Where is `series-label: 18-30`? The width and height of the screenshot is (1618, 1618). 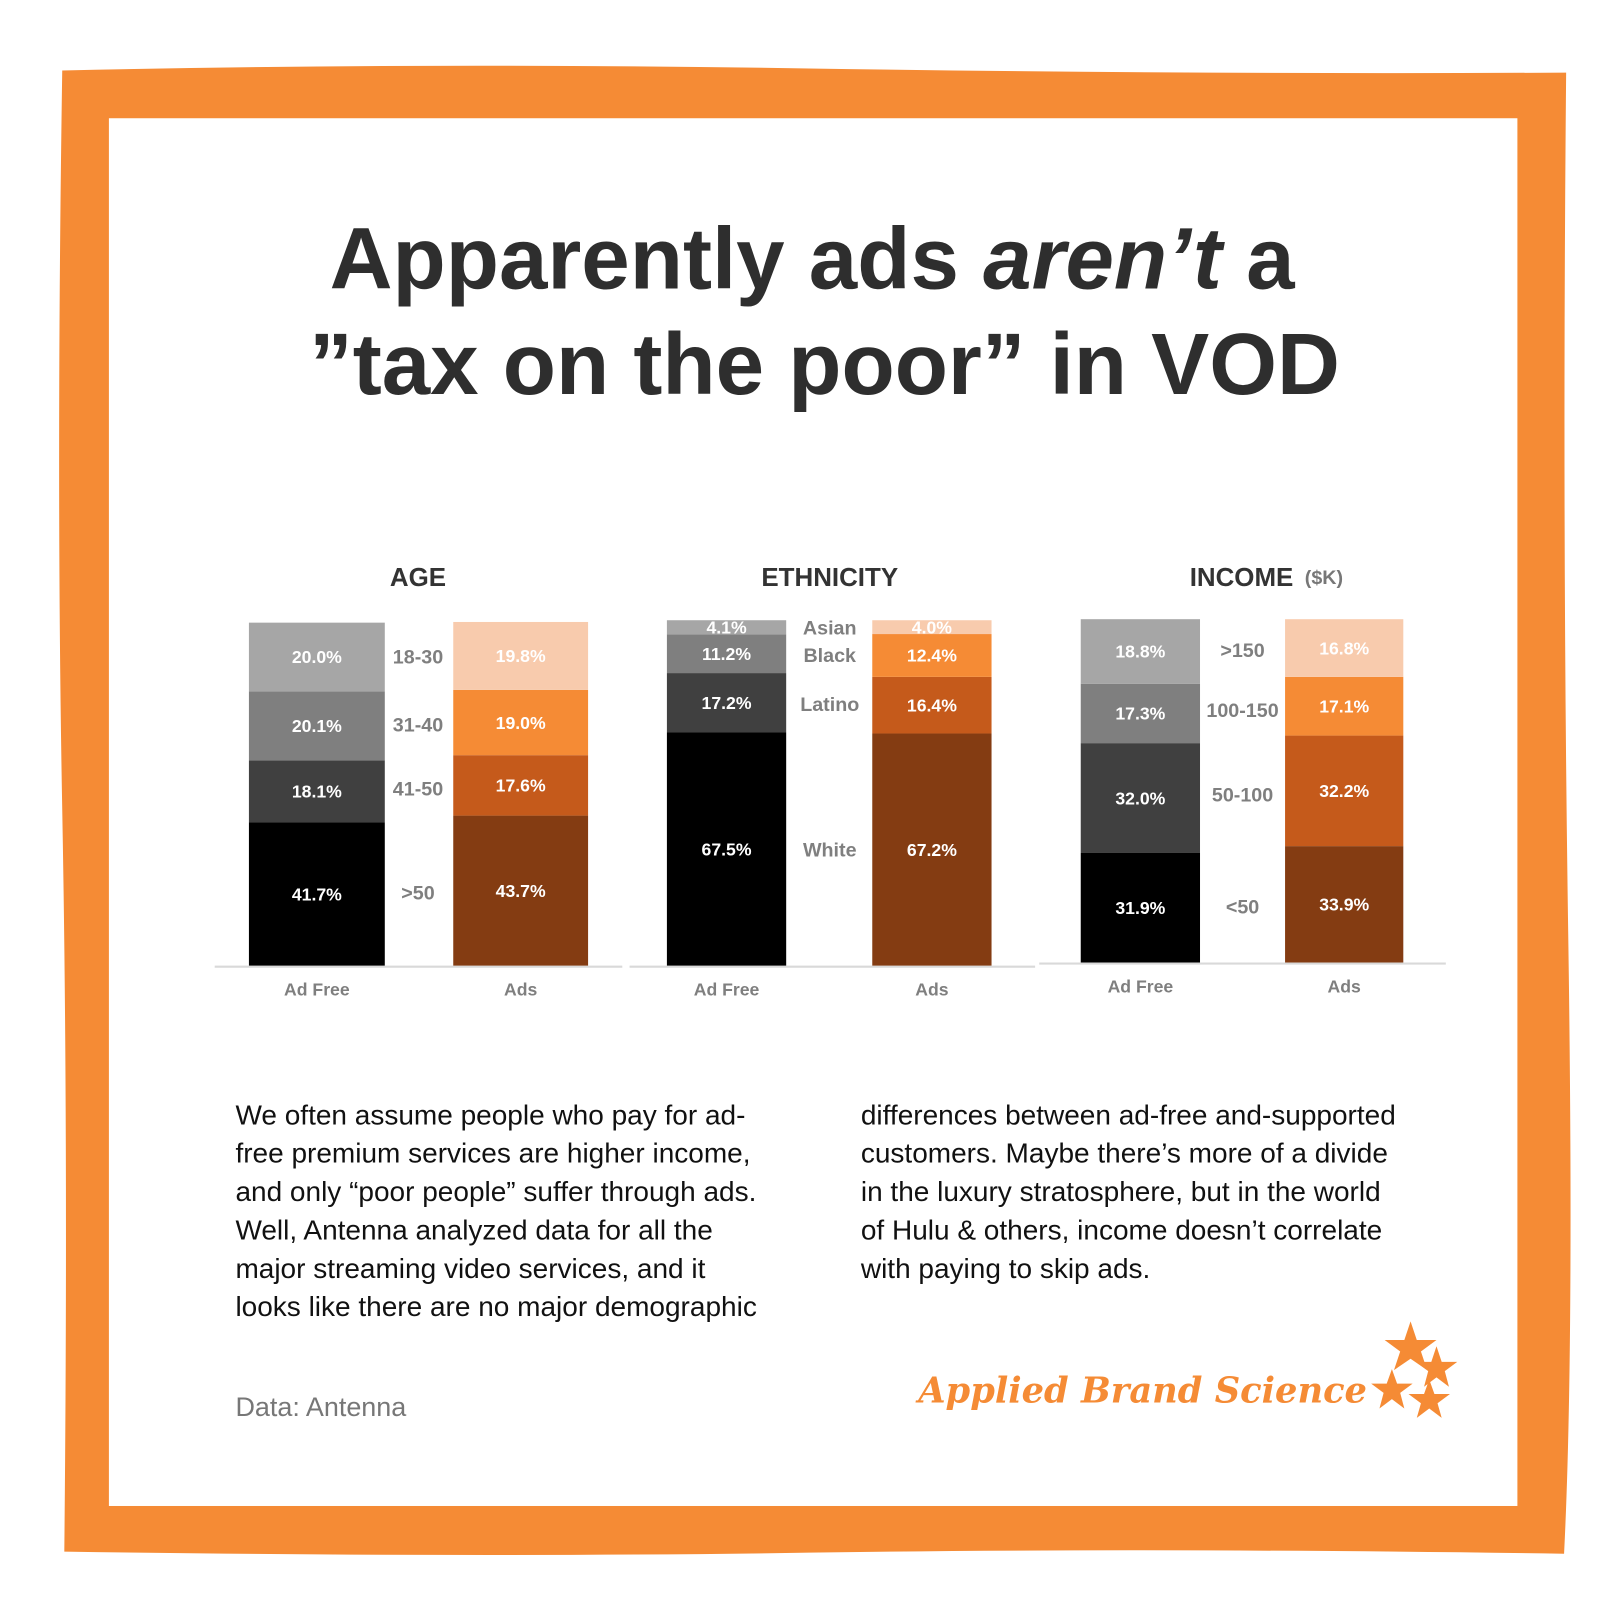 series-label: 18-30 is located at coordinates (418, 658).